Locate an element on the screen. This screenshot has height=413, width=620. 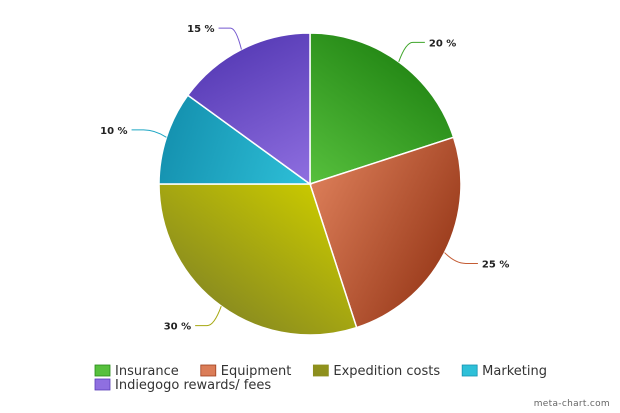
legend-swatch-equipment is located at coordinates (208, 370).